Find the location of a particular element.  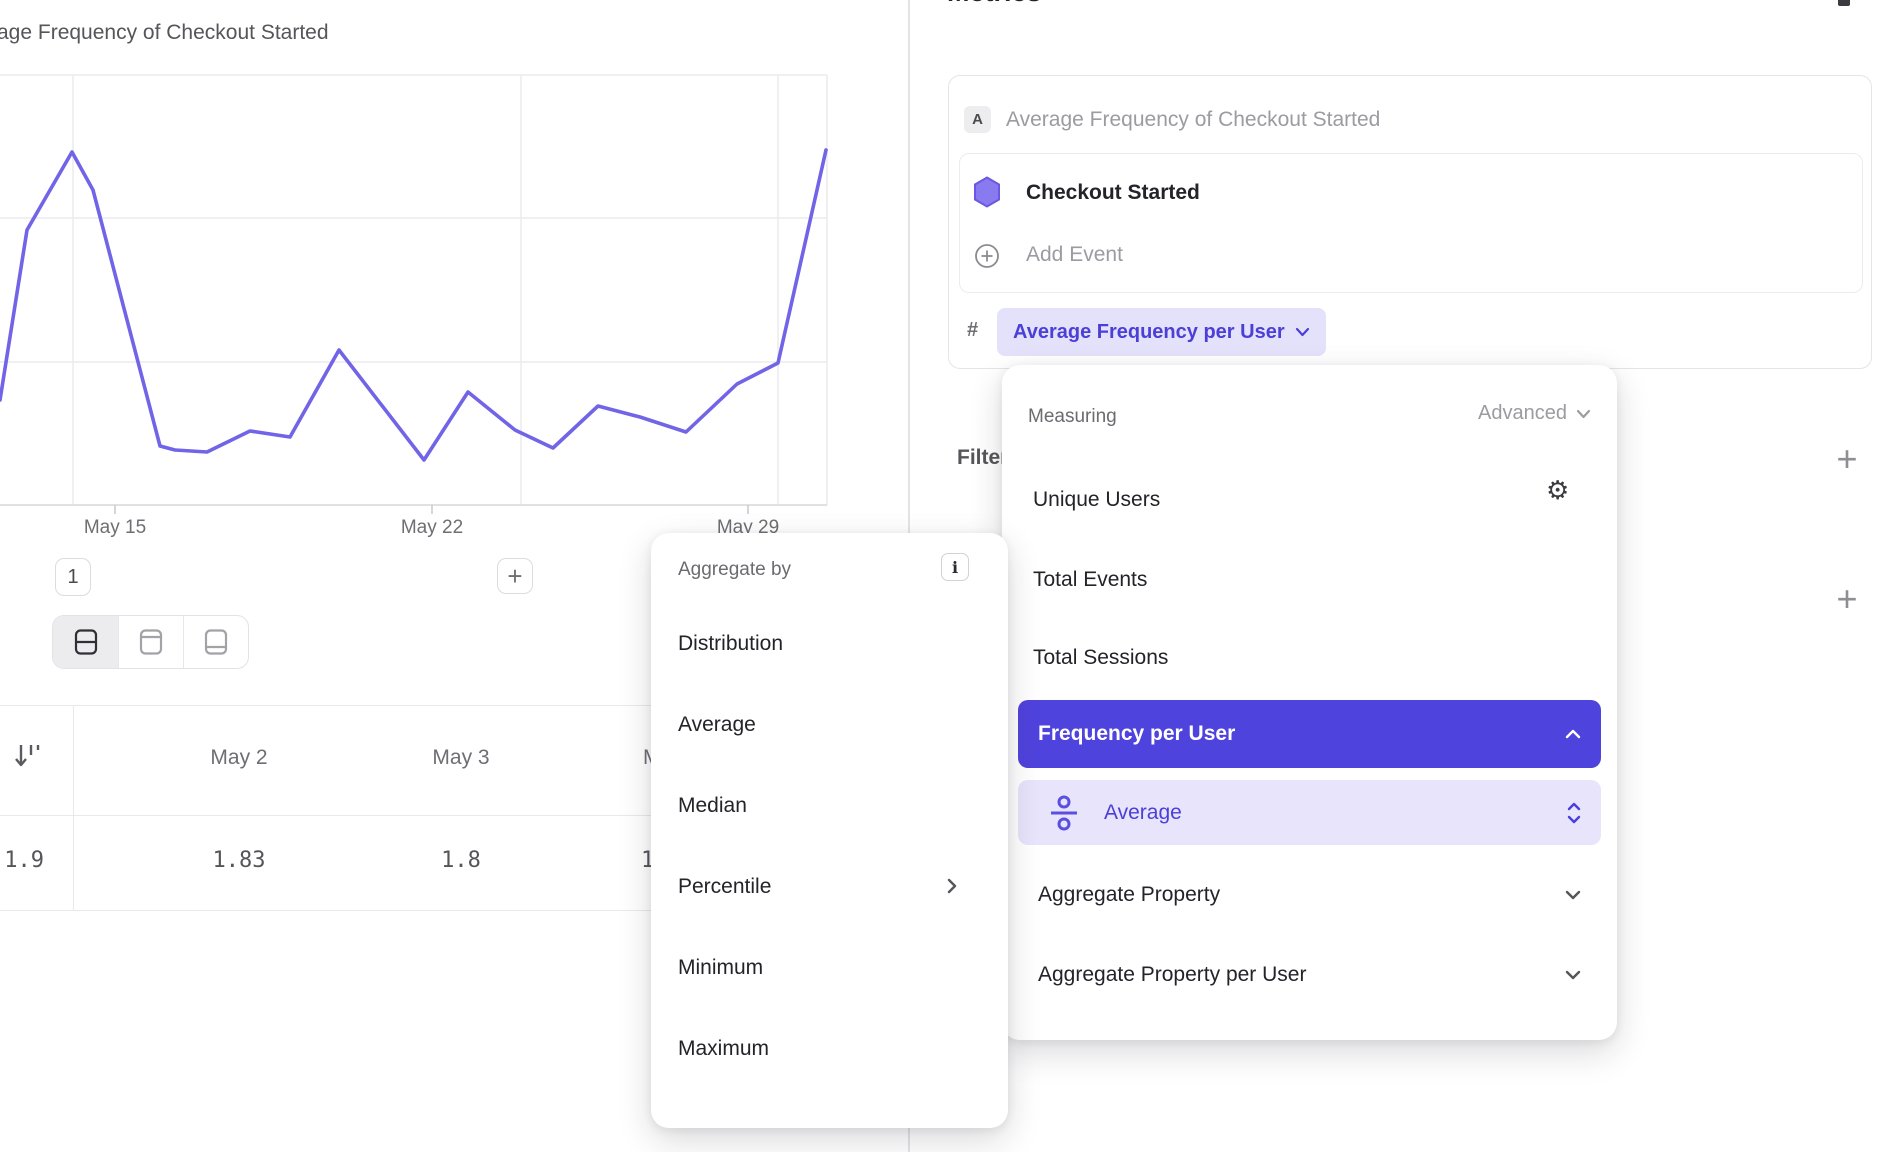

gear-icon: ⚙ is located at coordinates (1558, 490).